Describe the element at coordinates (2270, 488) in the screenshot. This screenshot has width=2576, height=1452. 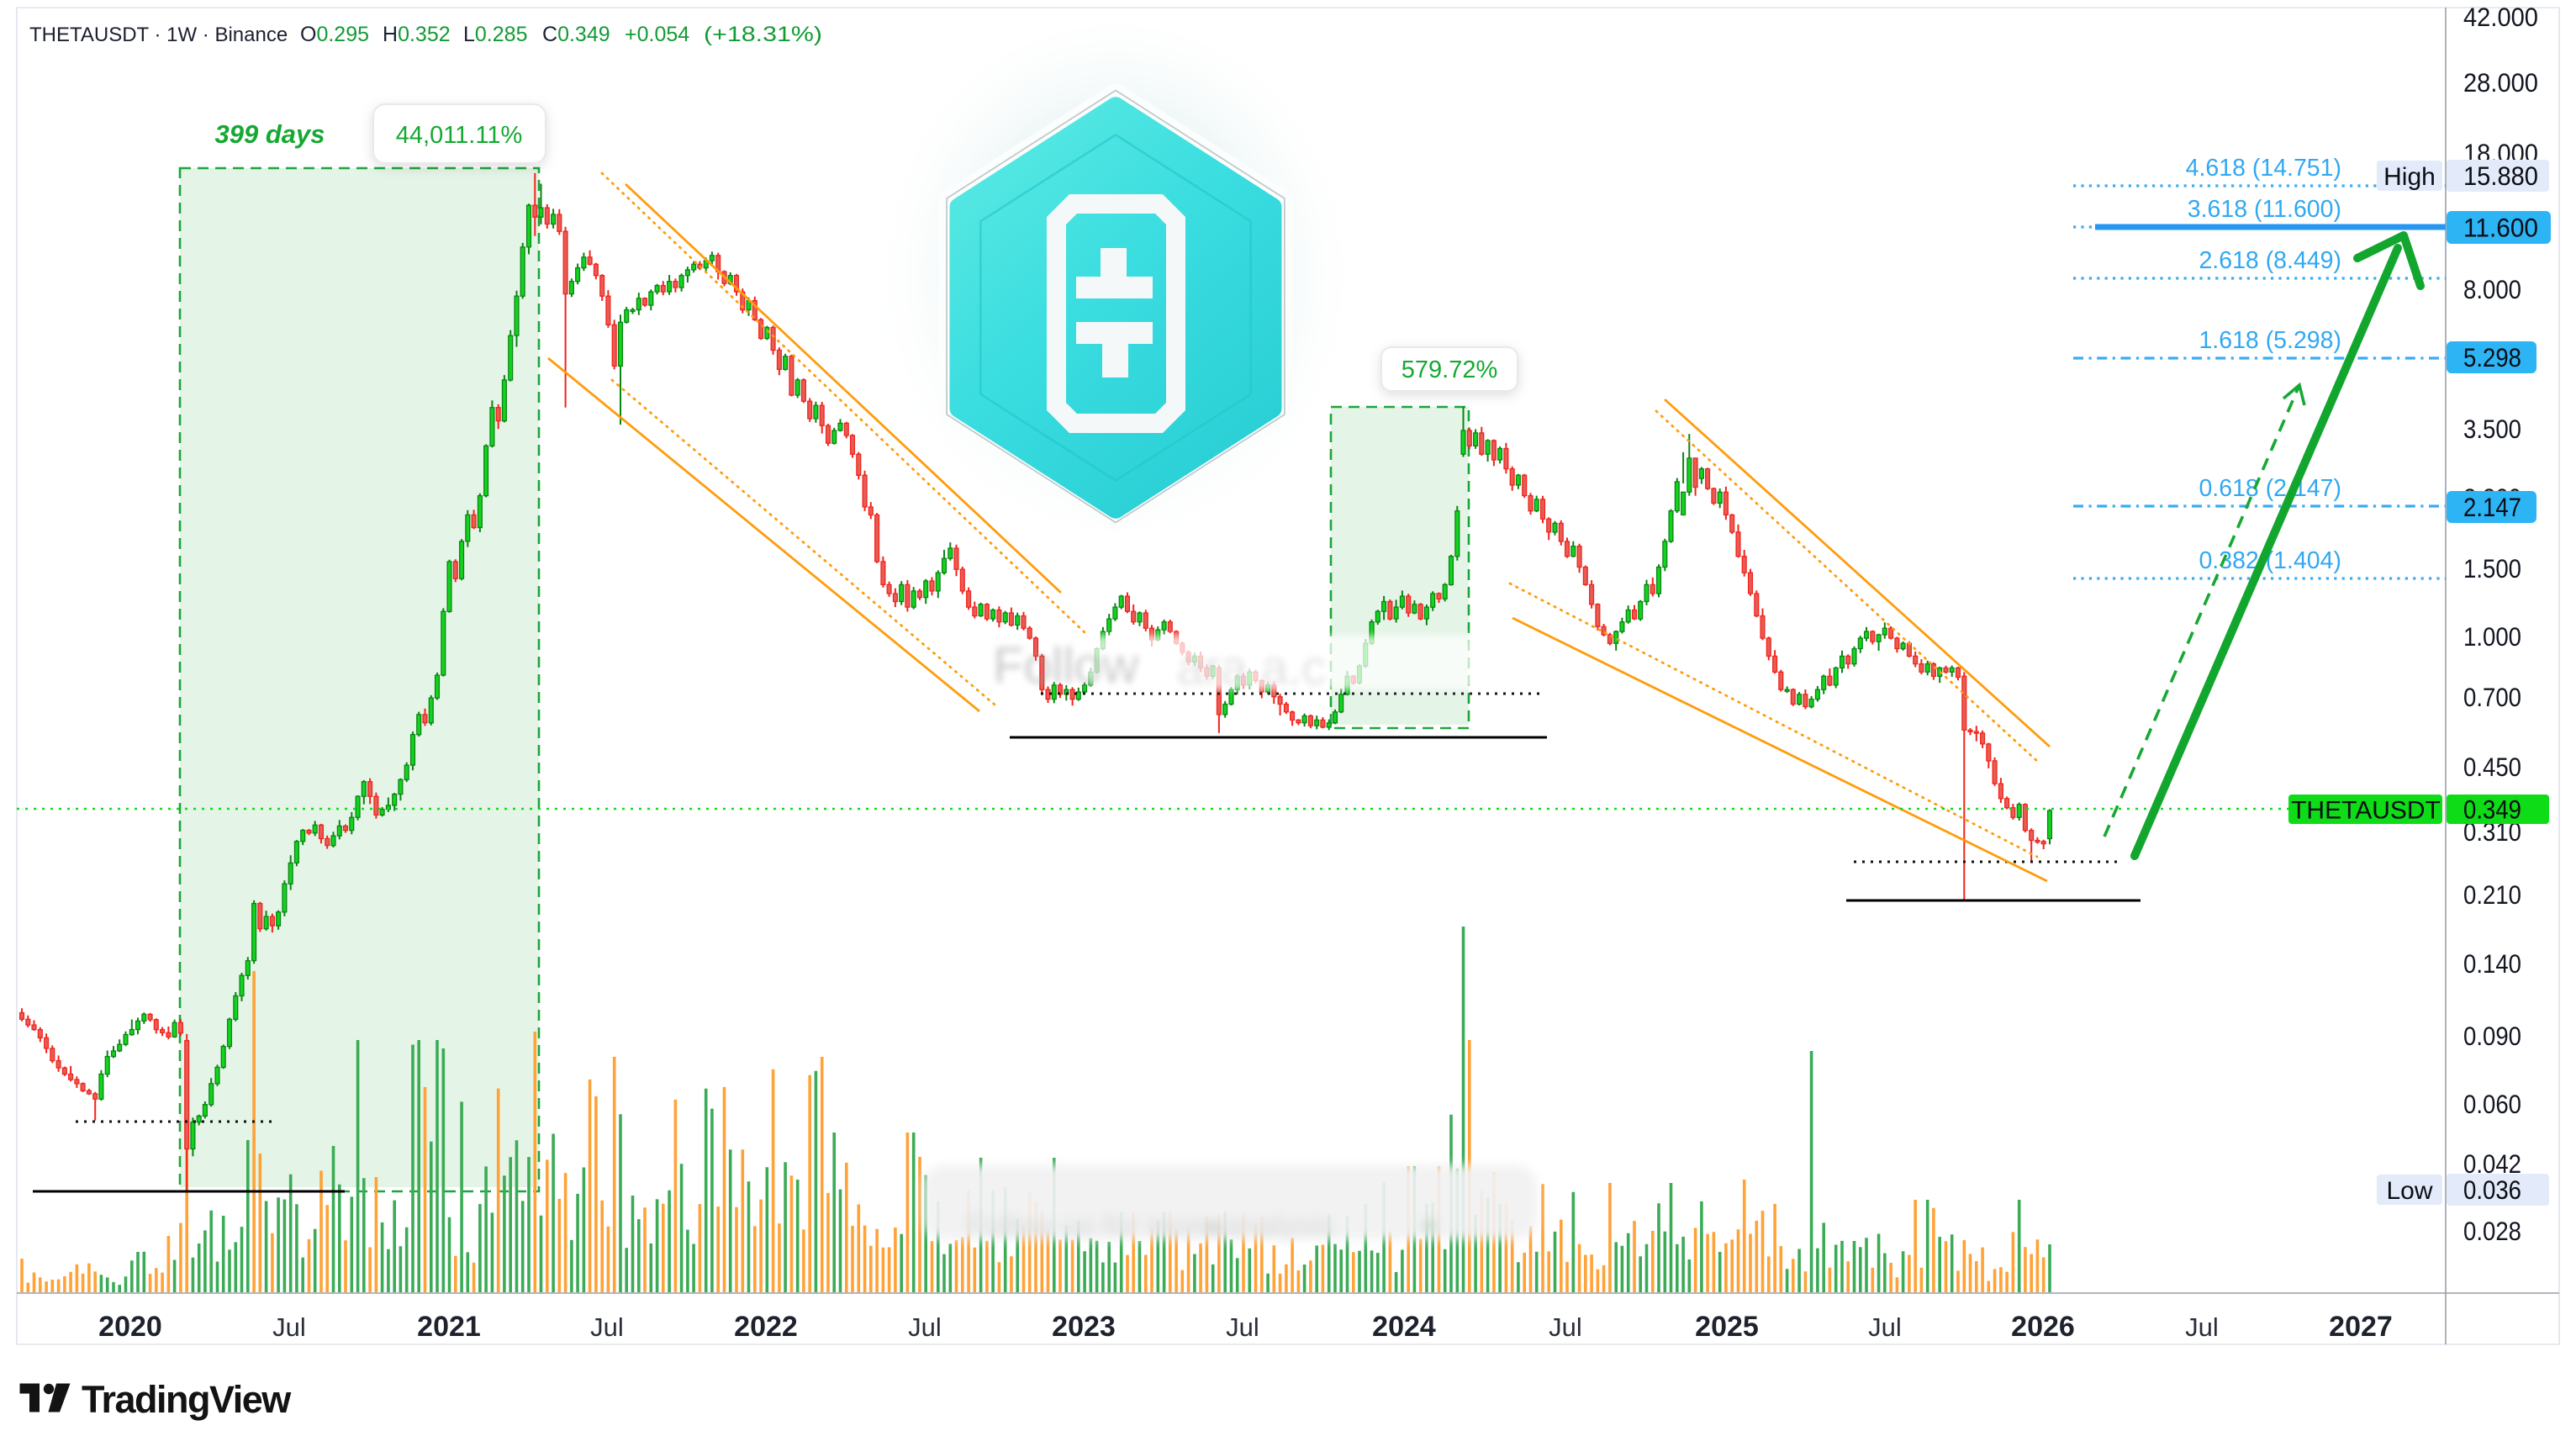
I see `svg-text: 0.618 (2.147)` at that location.